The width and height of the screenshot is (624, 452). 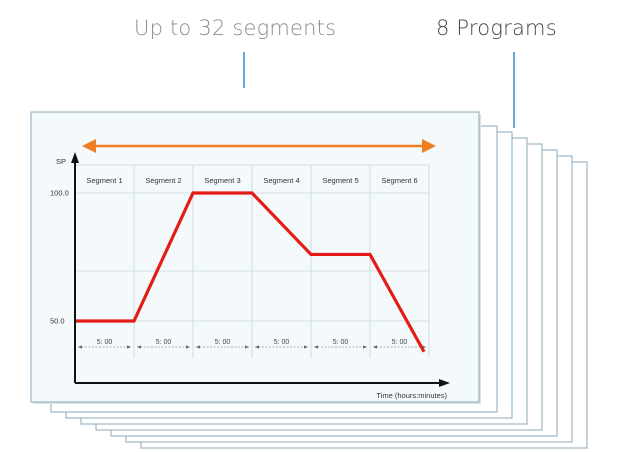 What do you see at coordinates (496, 28) in the screenshot?
I see `programs-callout: 8 Programs` at bounding box center [496, 28].